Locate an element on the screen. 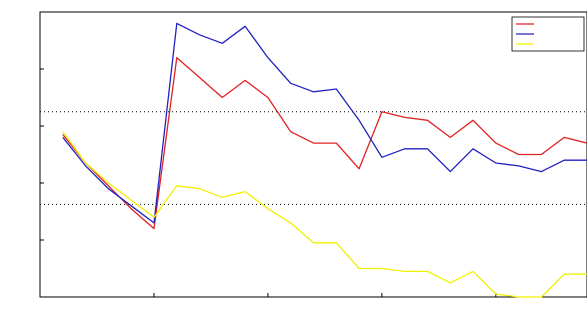  y-axis-ticks is located at coordinates (42, 154).